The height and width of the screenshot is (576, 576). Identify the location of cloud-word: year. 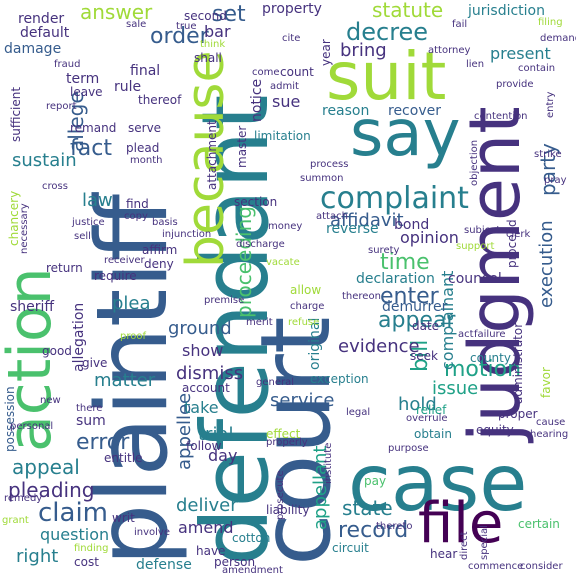
(326, 52).